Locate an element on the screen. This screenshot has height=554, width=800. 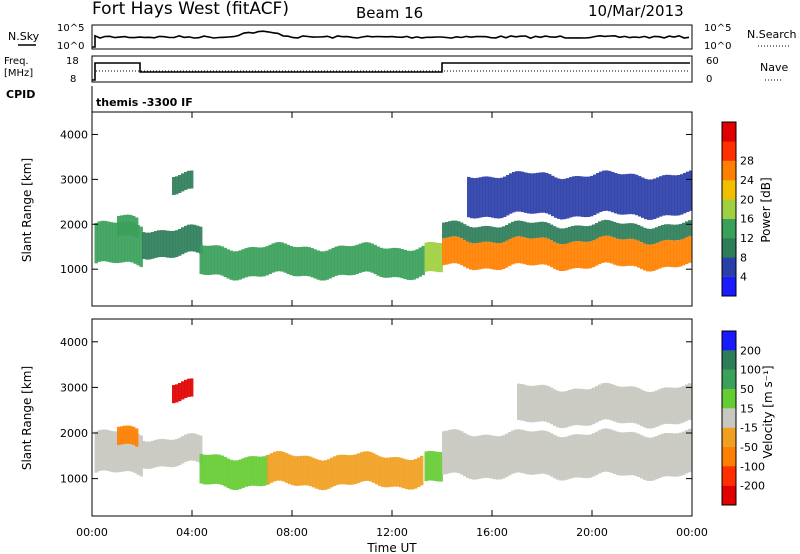
y-tick-label: 2000 is located at coordinates (74, 433).